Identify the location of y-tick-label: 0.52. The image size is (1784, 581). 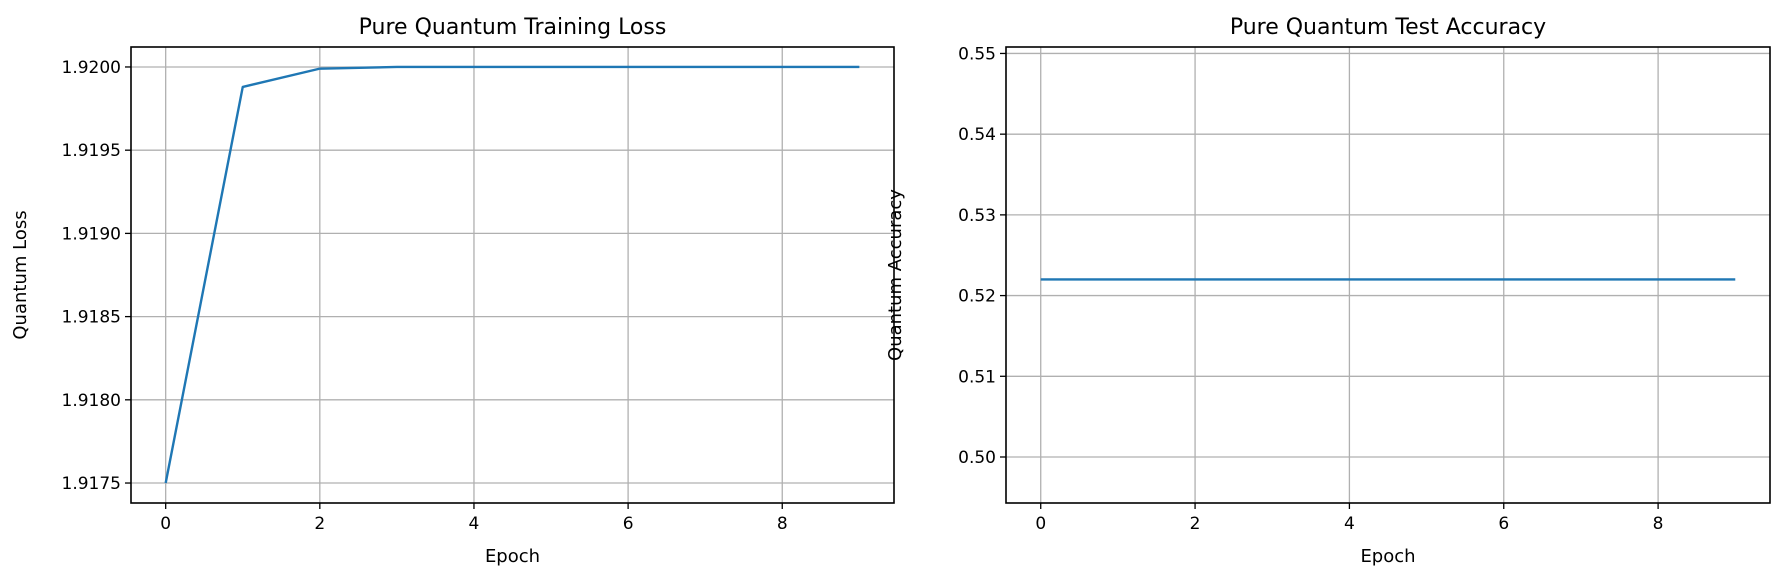
(977, 297).